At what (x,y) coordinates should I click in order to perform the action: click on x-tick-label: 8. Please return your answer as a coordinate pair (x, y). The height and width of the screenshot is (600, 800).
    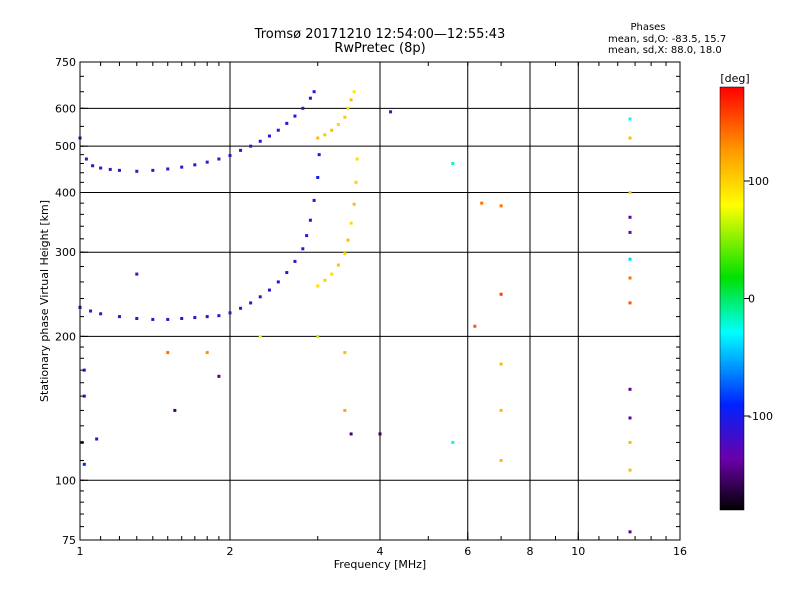
    Looking at the image, I should click on (530, 551).